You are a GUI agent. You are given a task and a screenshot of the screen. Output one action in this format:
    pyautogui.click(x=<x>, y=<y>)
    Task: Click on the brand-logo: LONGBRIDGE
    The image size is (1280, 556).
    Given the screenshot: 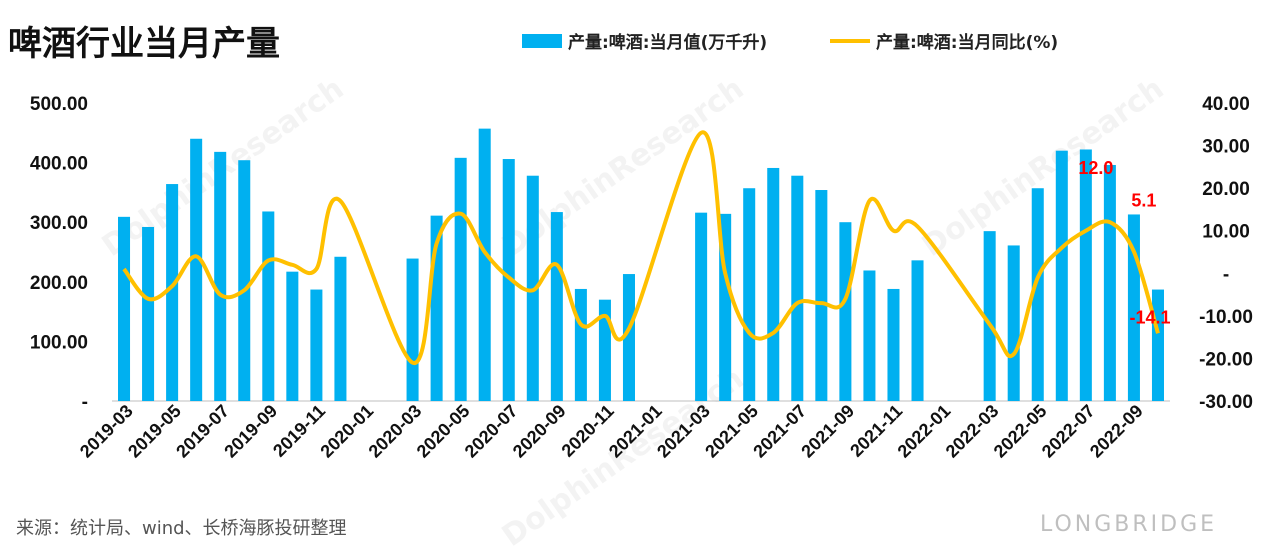 What is the action you would take?
    pyautogui.click(x=1129, y=524)
    